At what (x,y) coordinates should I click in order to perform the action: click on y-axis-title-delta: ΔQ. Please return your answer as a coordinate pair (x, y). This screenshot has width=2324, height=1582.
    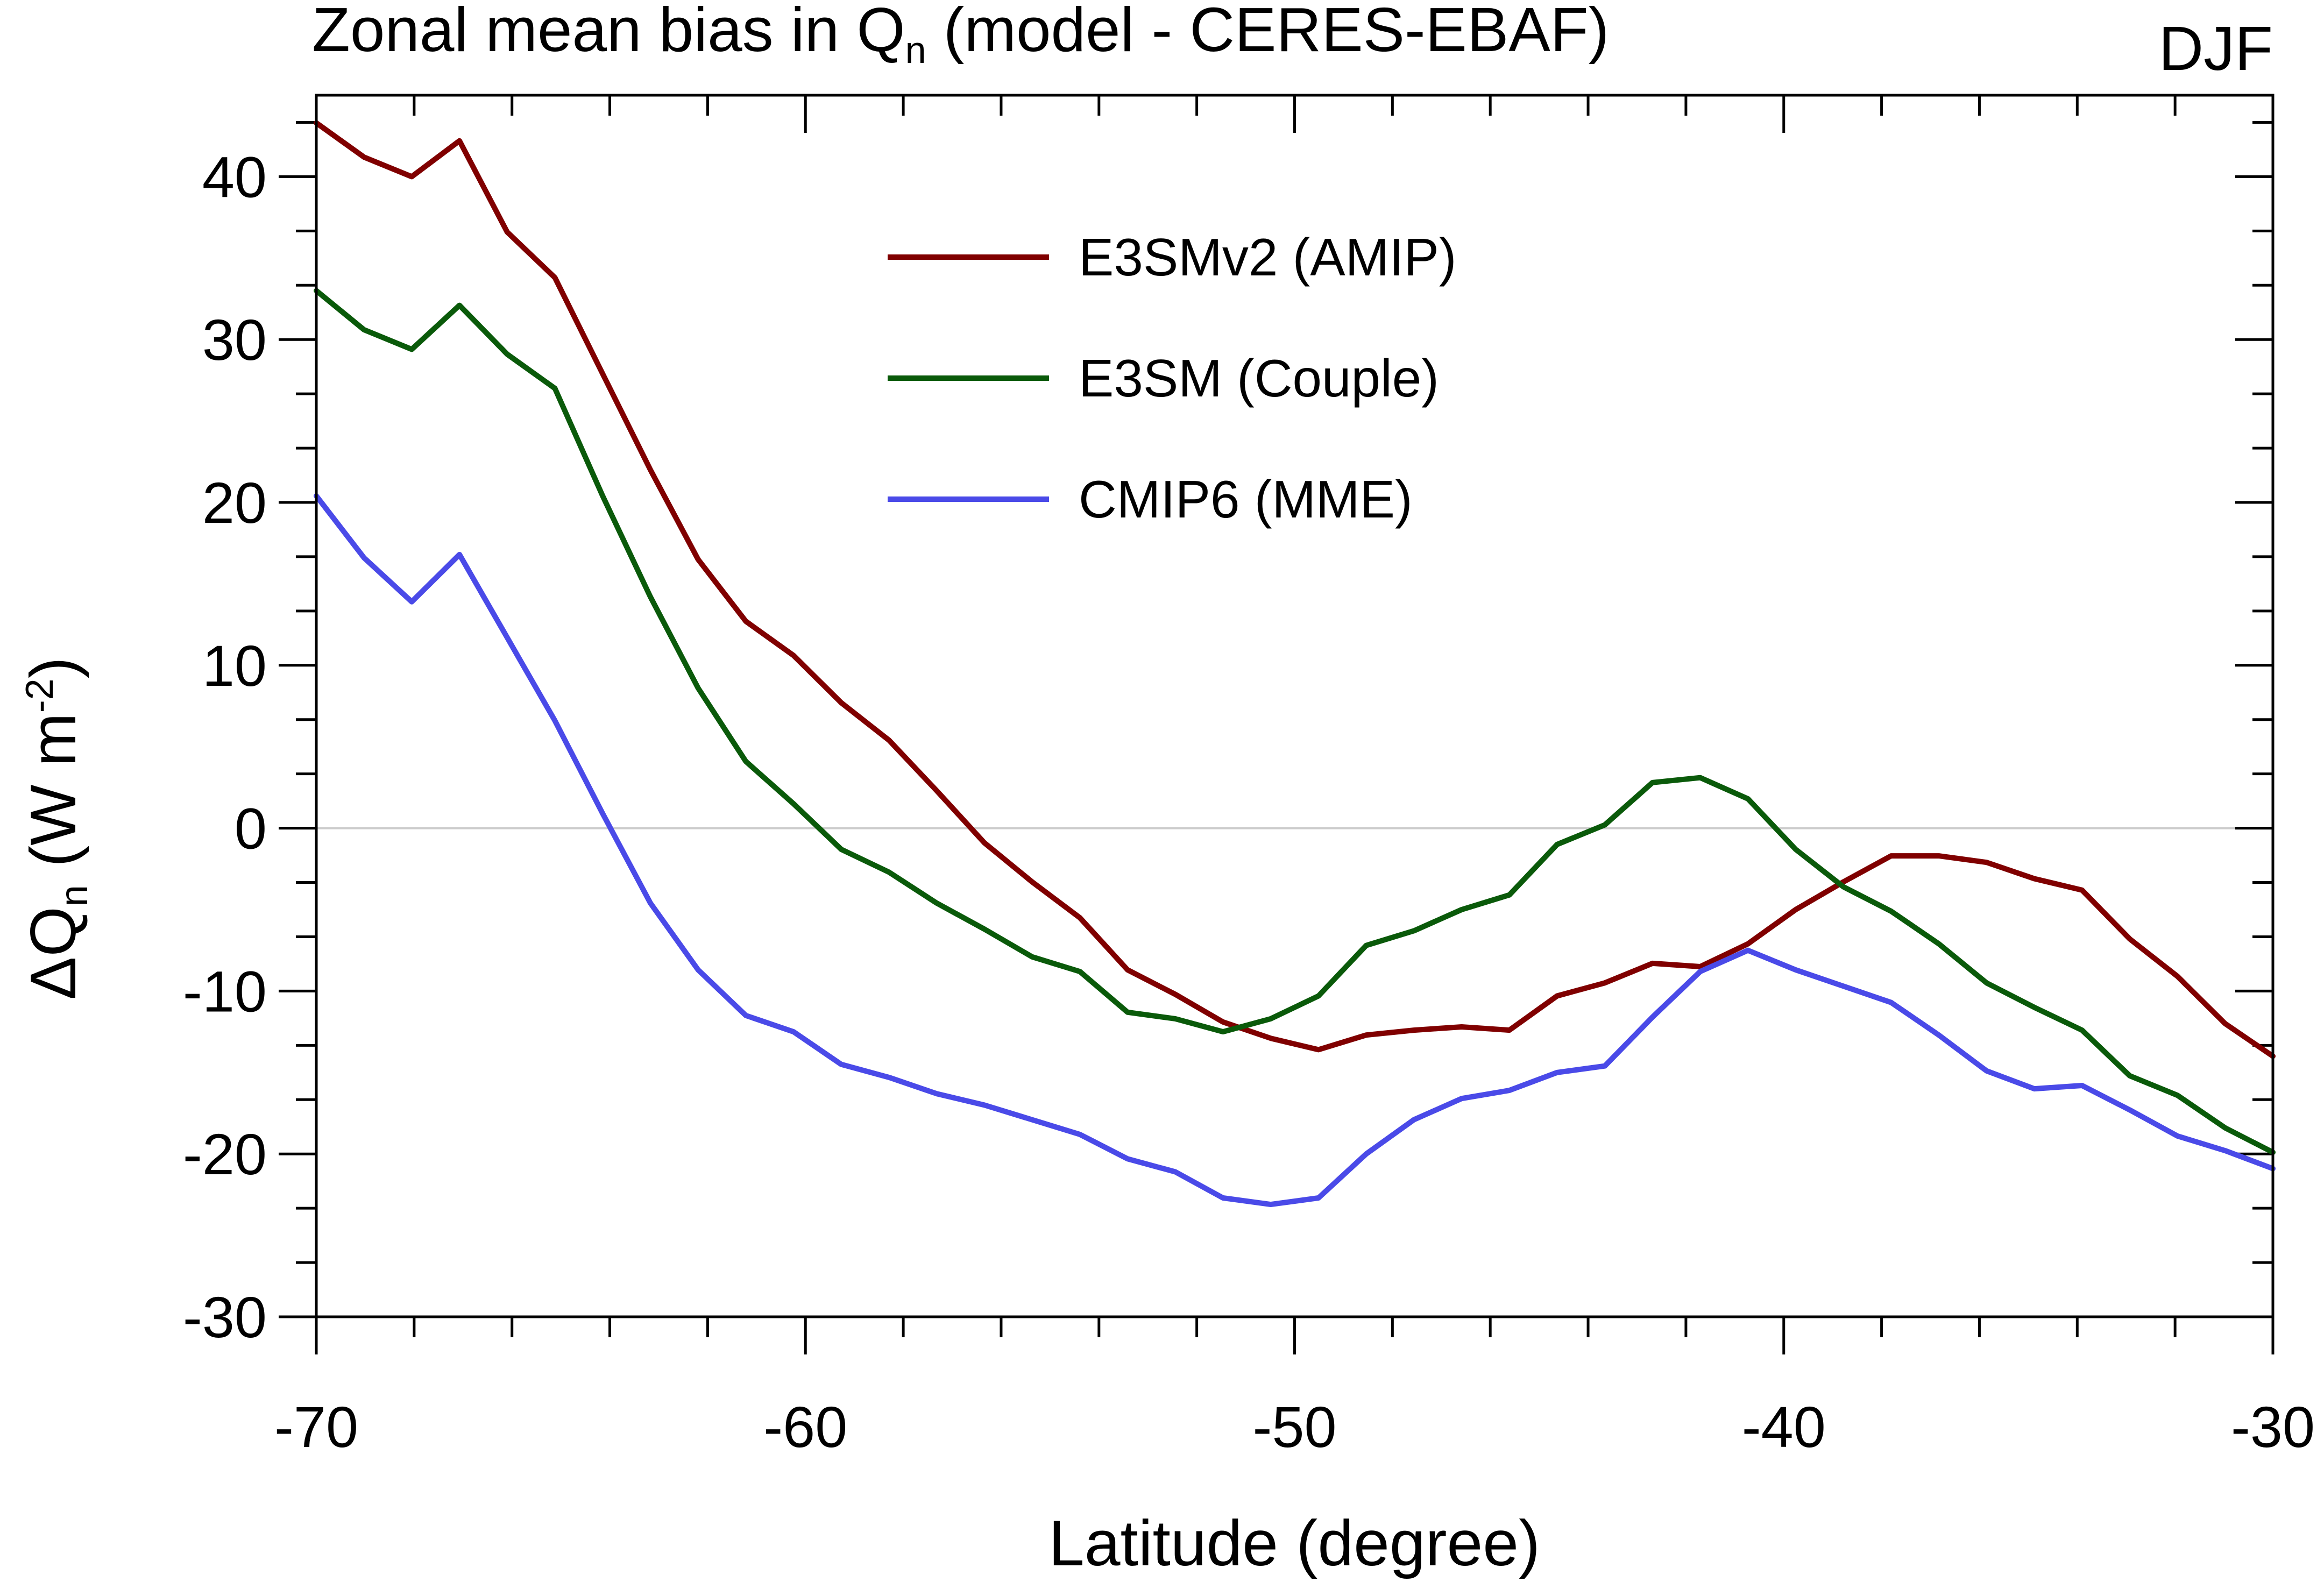
    Looking at the image, I should click on (53, 953).